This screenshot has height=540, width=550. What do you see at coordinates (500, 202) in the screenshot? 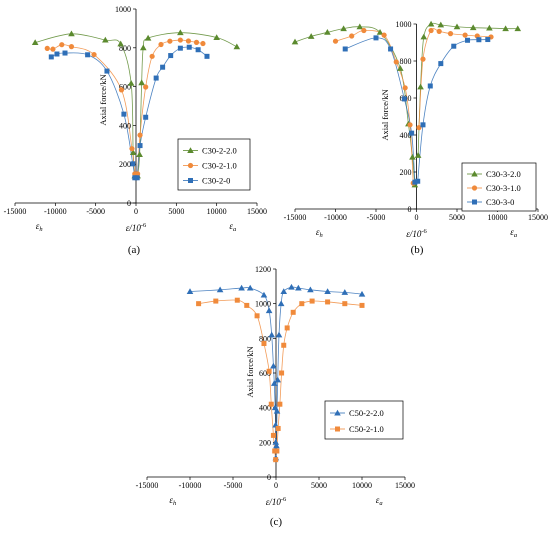
I see `legend-label: C30-3-0` at bounding box center [500, 202].